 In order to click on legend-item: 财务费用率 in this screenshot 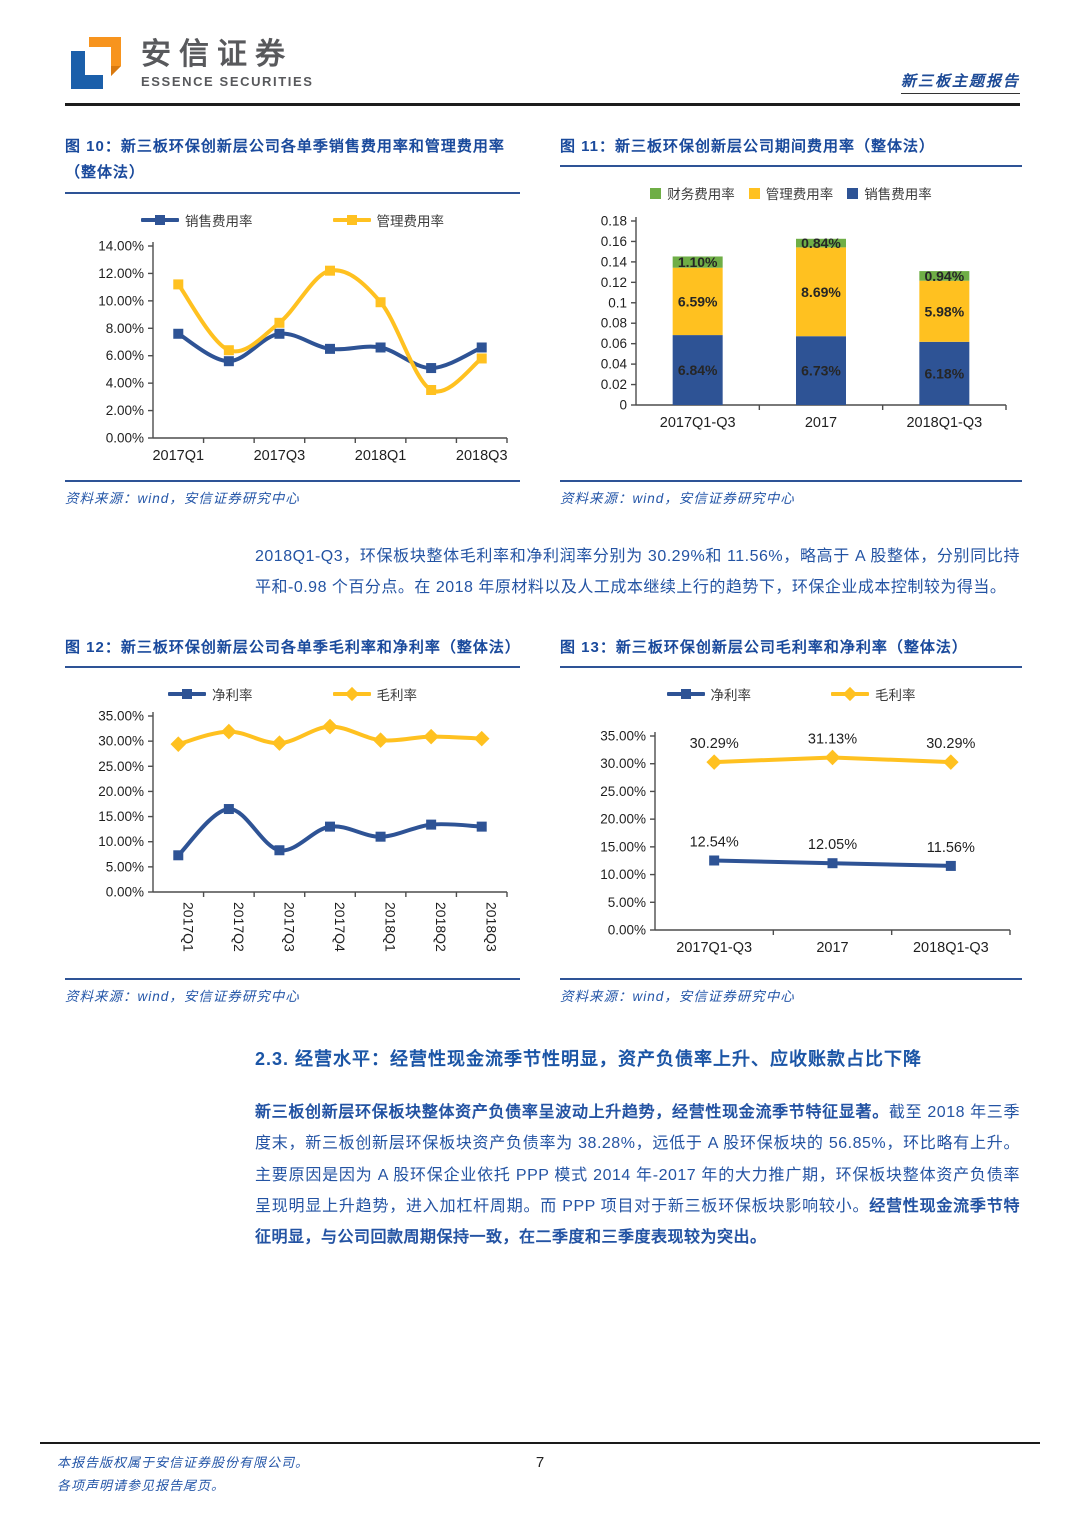, I will do `click(692, 193)`.